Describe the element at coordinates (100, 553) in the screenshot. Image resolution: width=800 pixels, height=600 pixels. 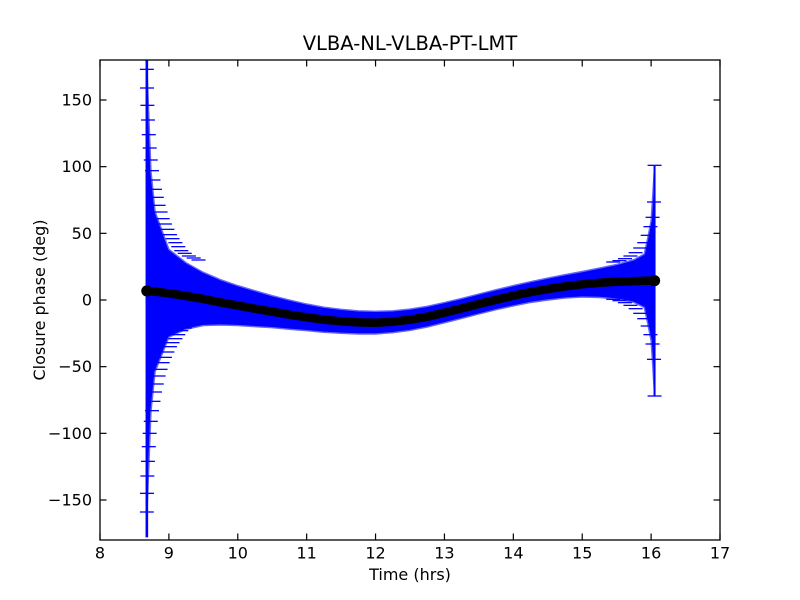
I see `x-tick-label: 8` at that location.